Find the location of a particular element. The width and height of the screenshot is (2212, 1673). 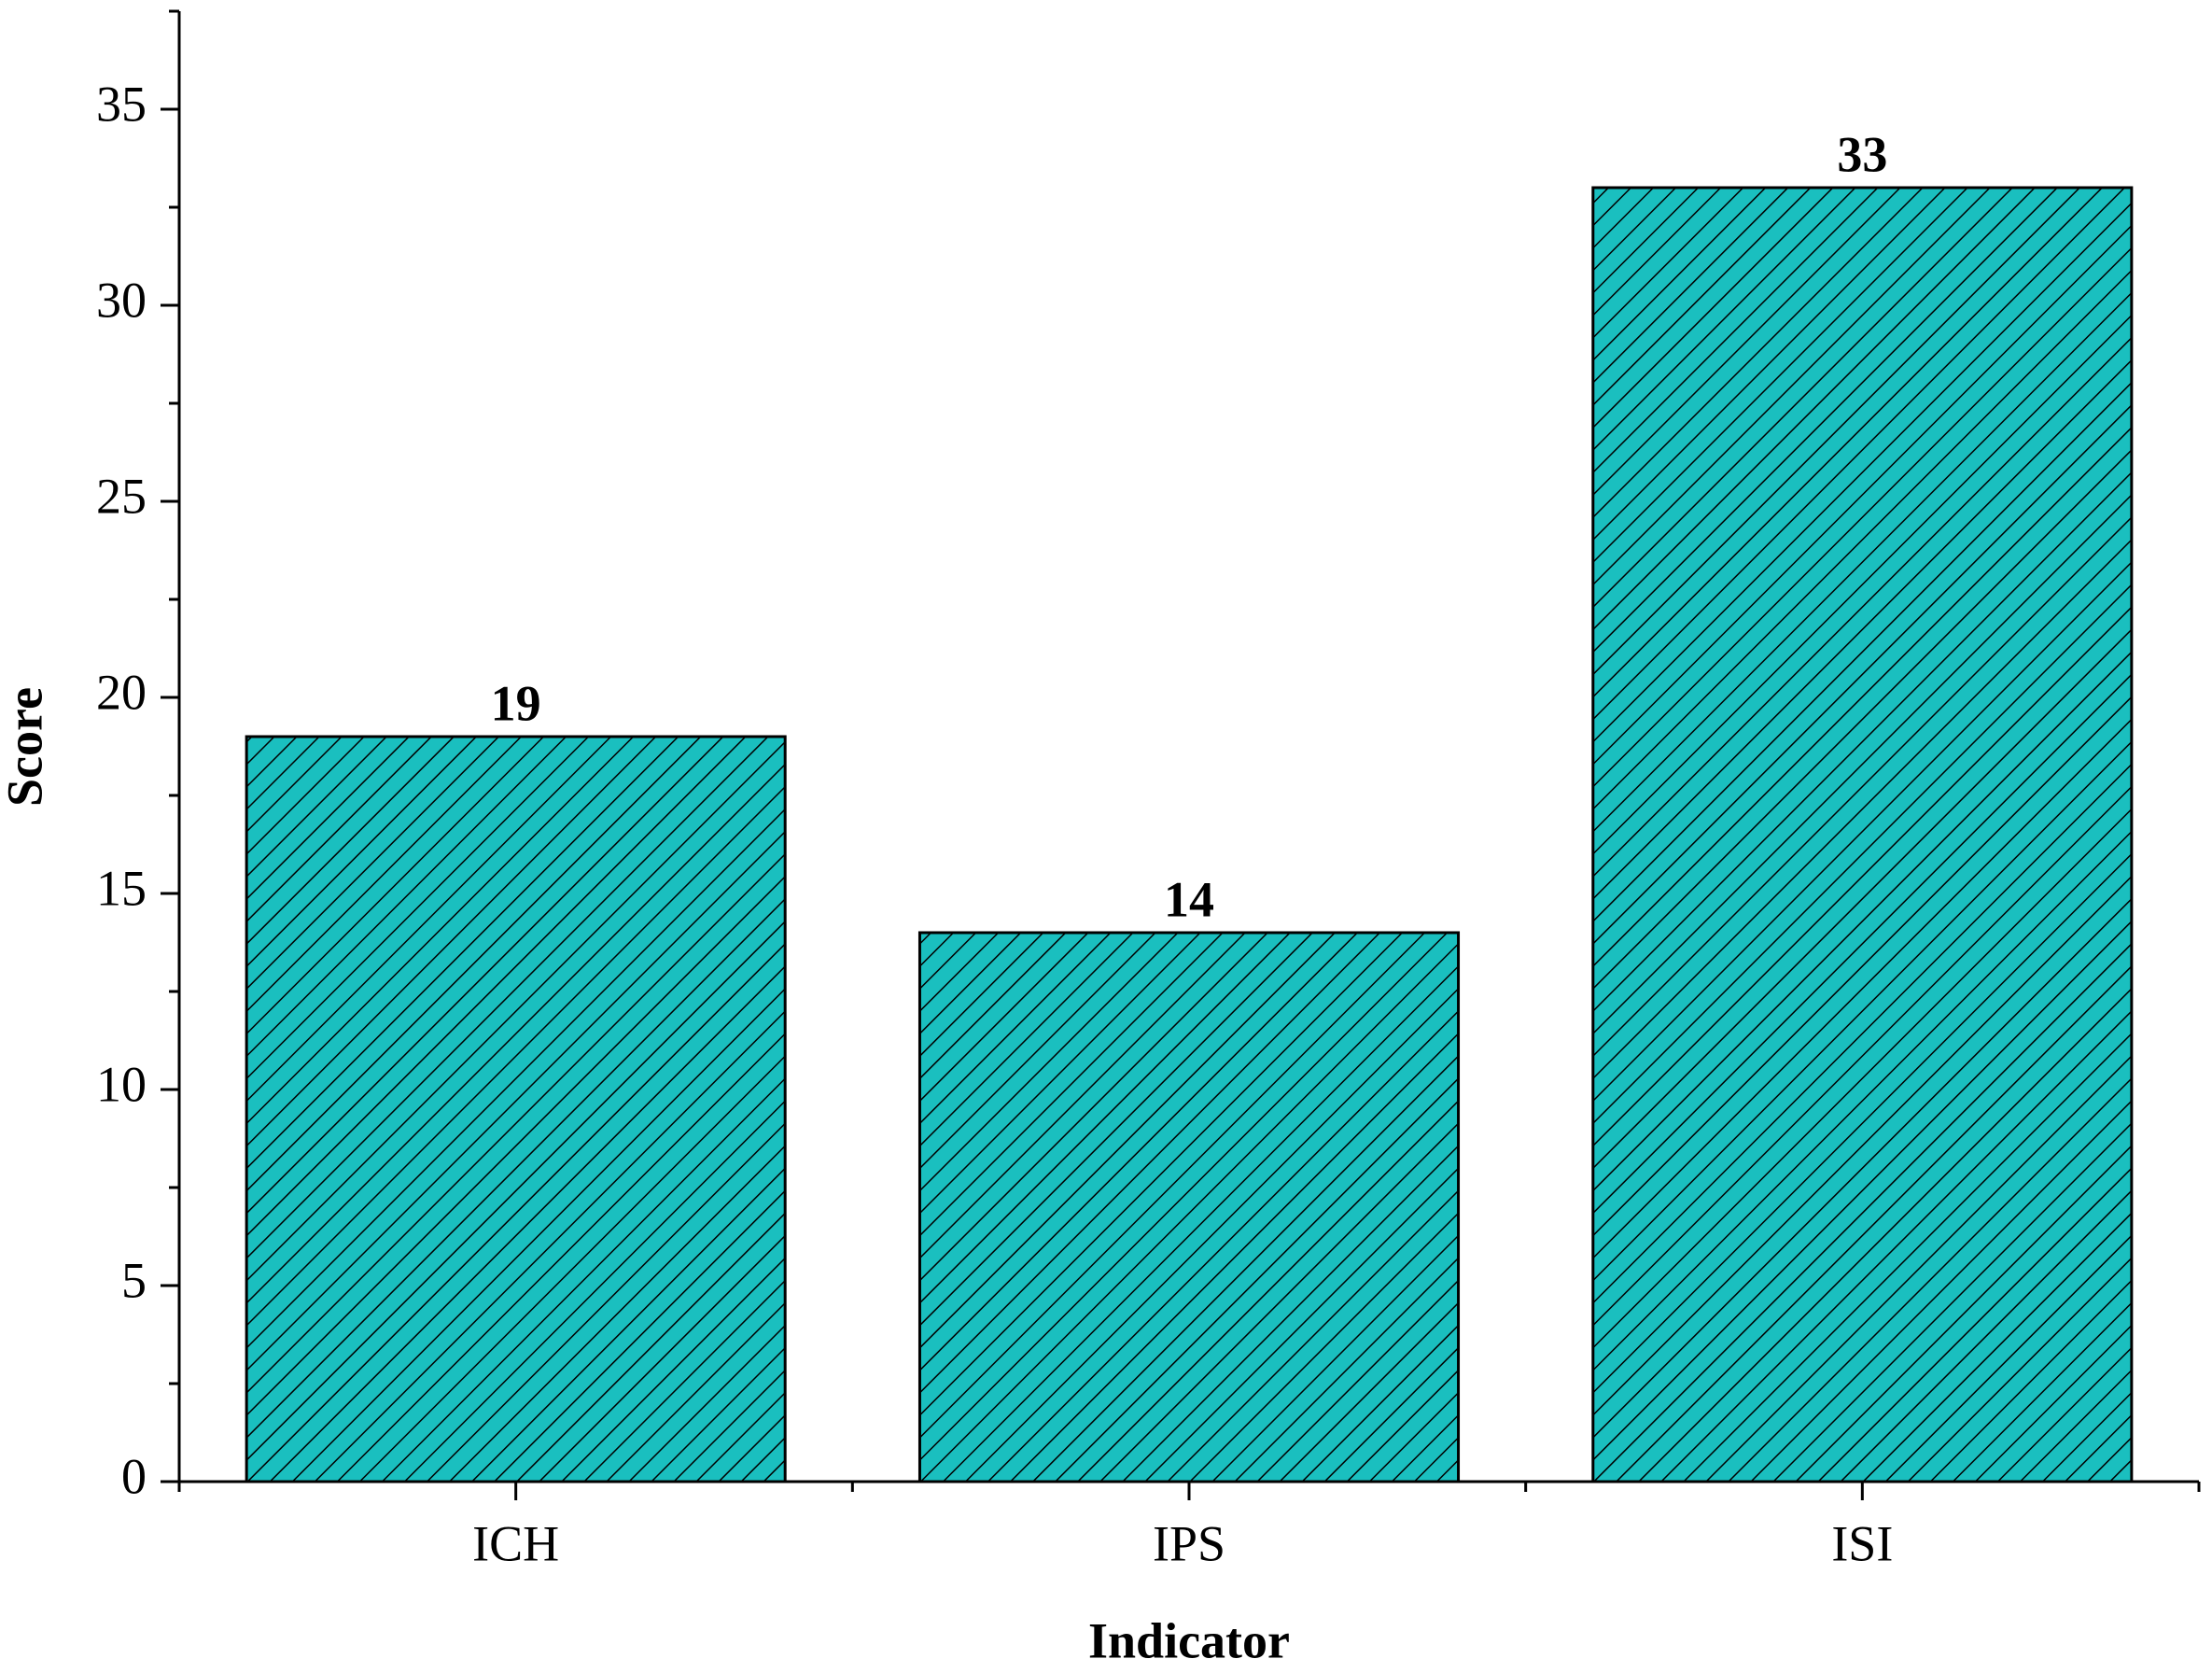

x-tick-label: ISI is located at coordinates (1862, 1543).